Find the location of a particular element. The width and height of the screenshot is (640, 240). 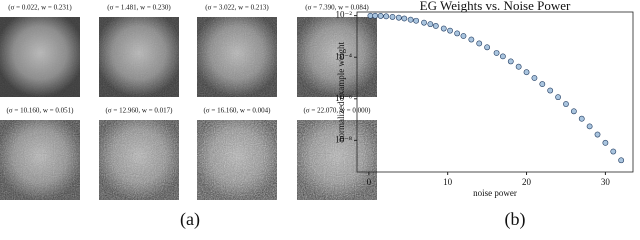

y-axis-label: normalized example weight is located at coordinates (341, 92).